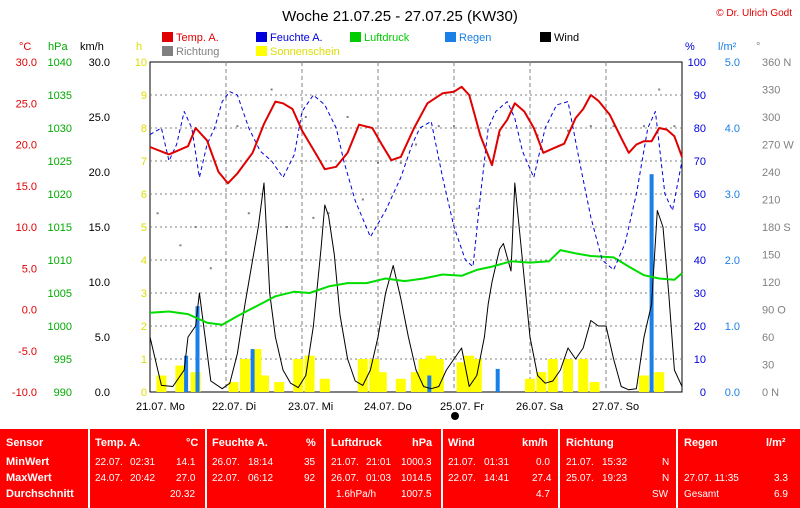  What do you see at coordinates (26, 146) in the screenshot?
I see `tick-temp: 20.0` at bounding box center [26, 146].